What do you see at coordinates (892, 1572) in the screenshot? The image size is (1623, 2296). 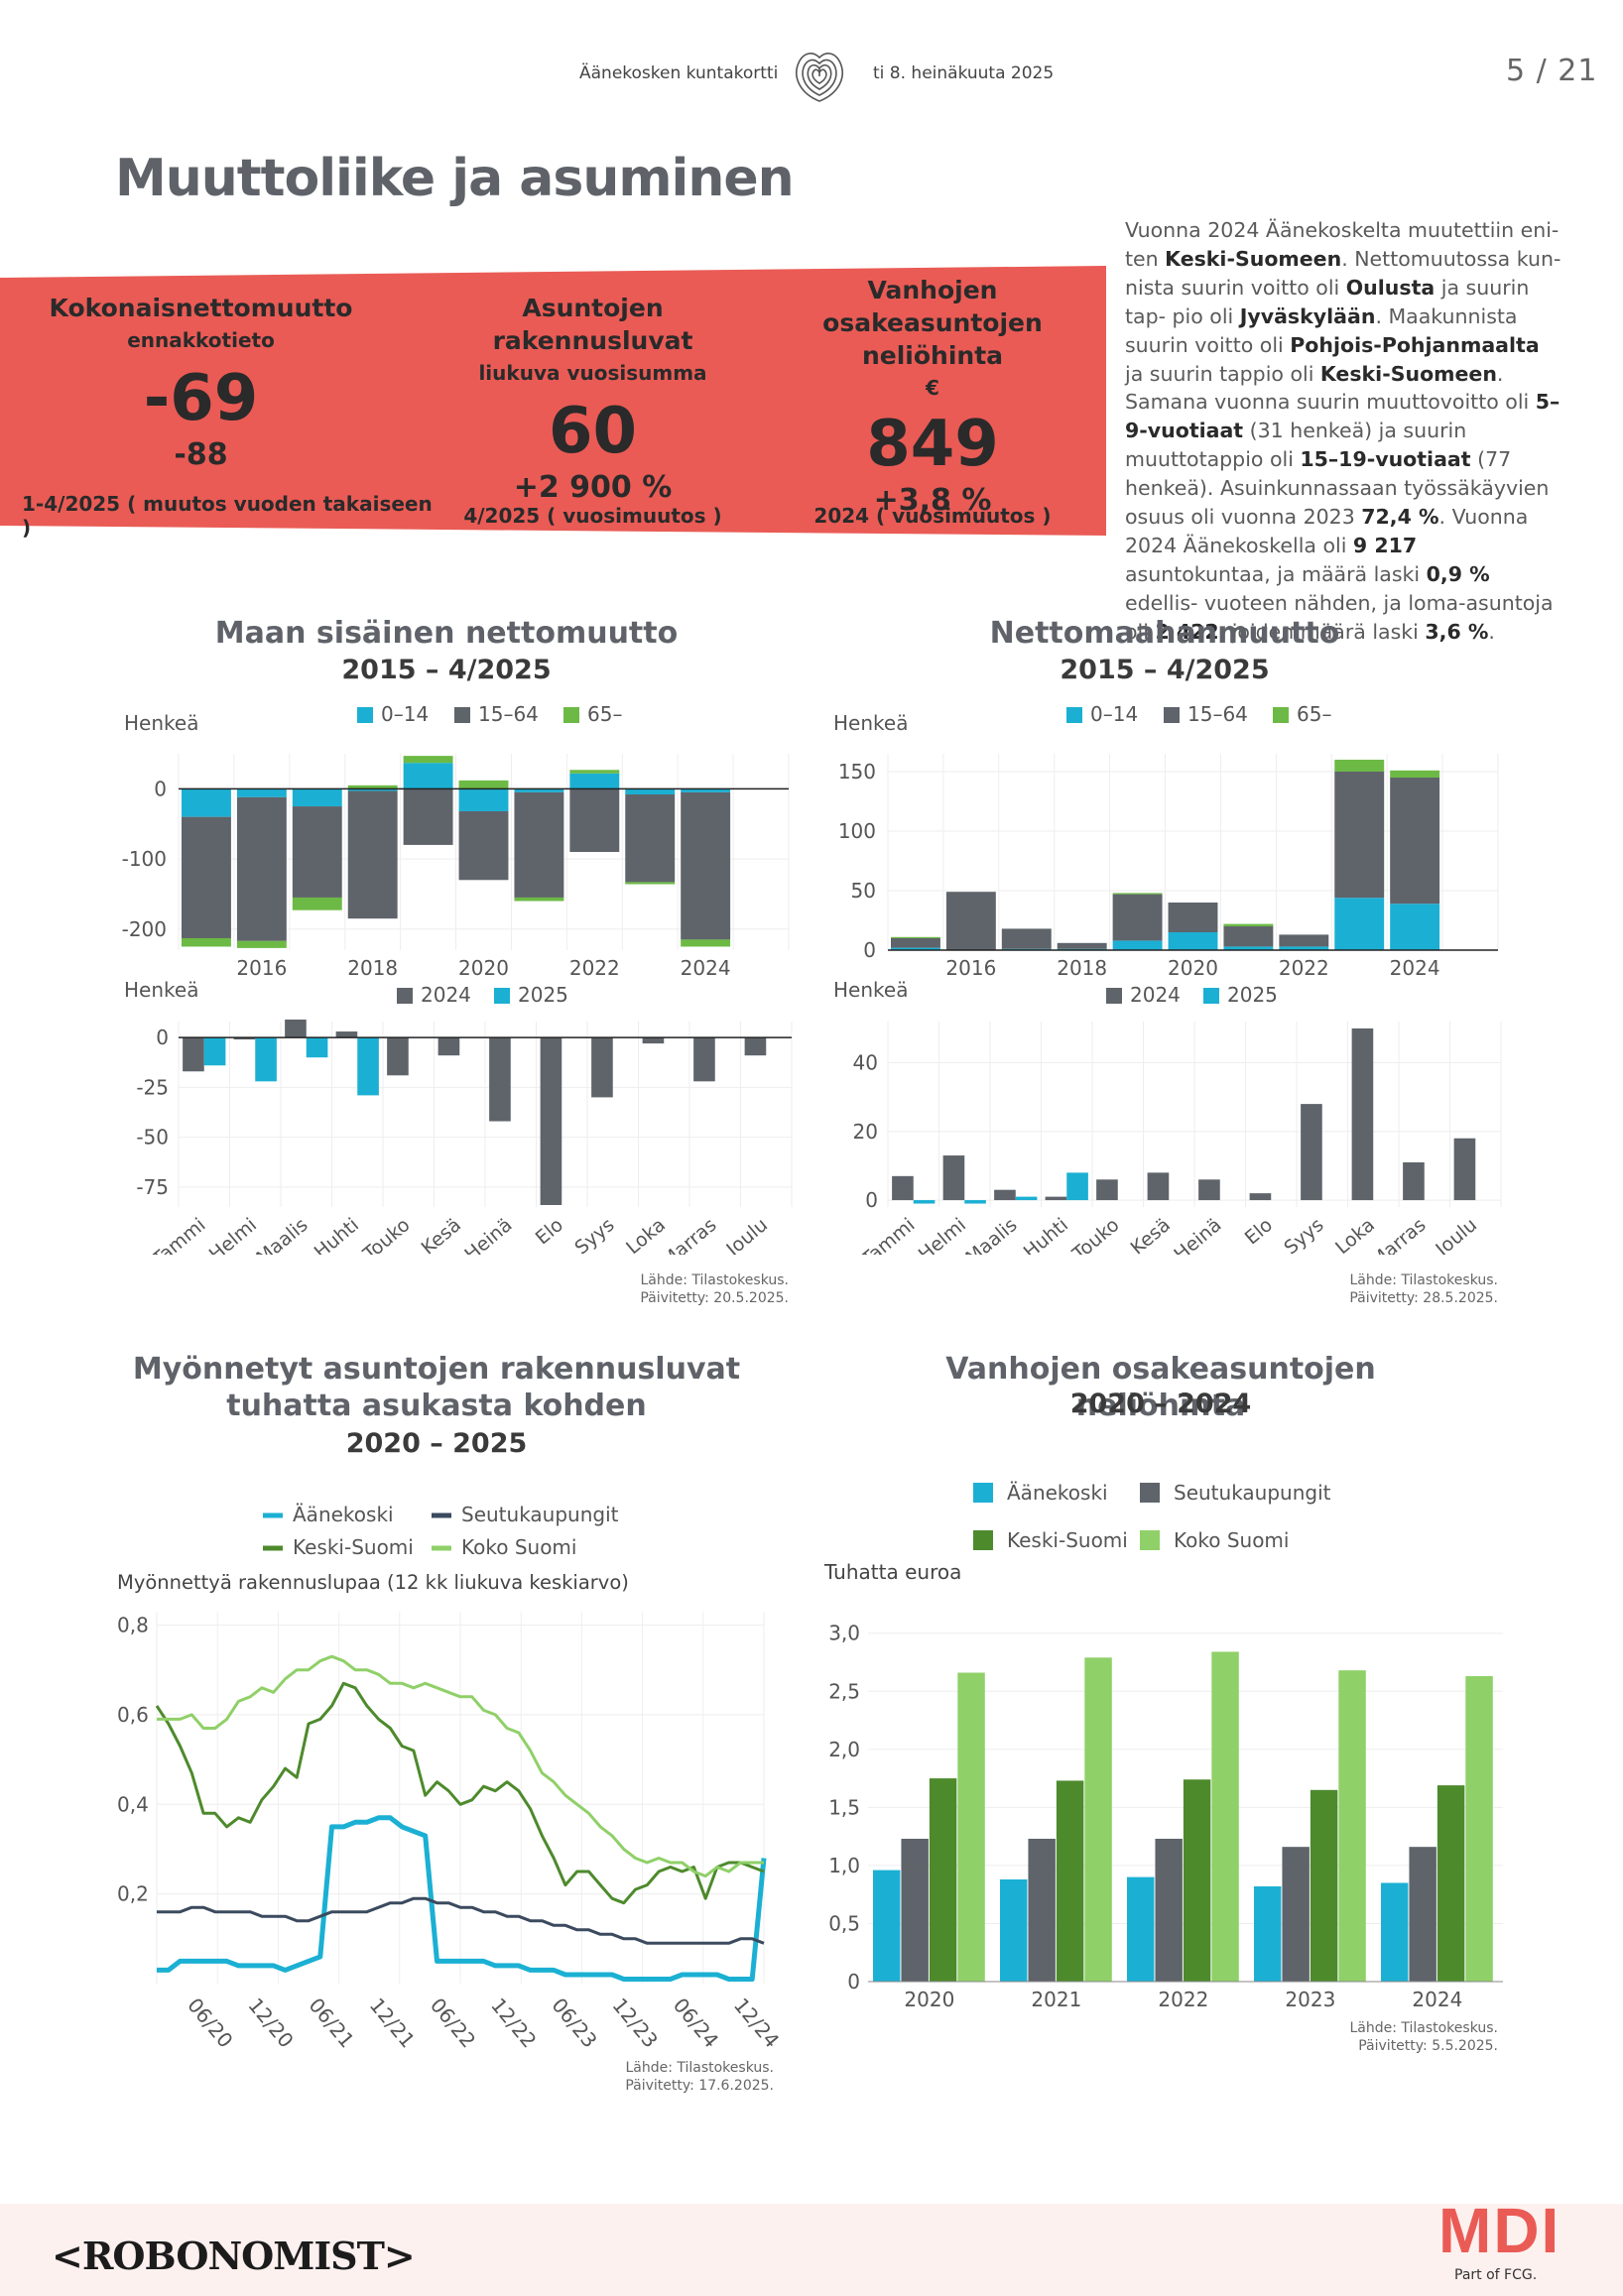 I see `y-axis-label: Tuhatta euroa` at bounding box center [892, 1572].